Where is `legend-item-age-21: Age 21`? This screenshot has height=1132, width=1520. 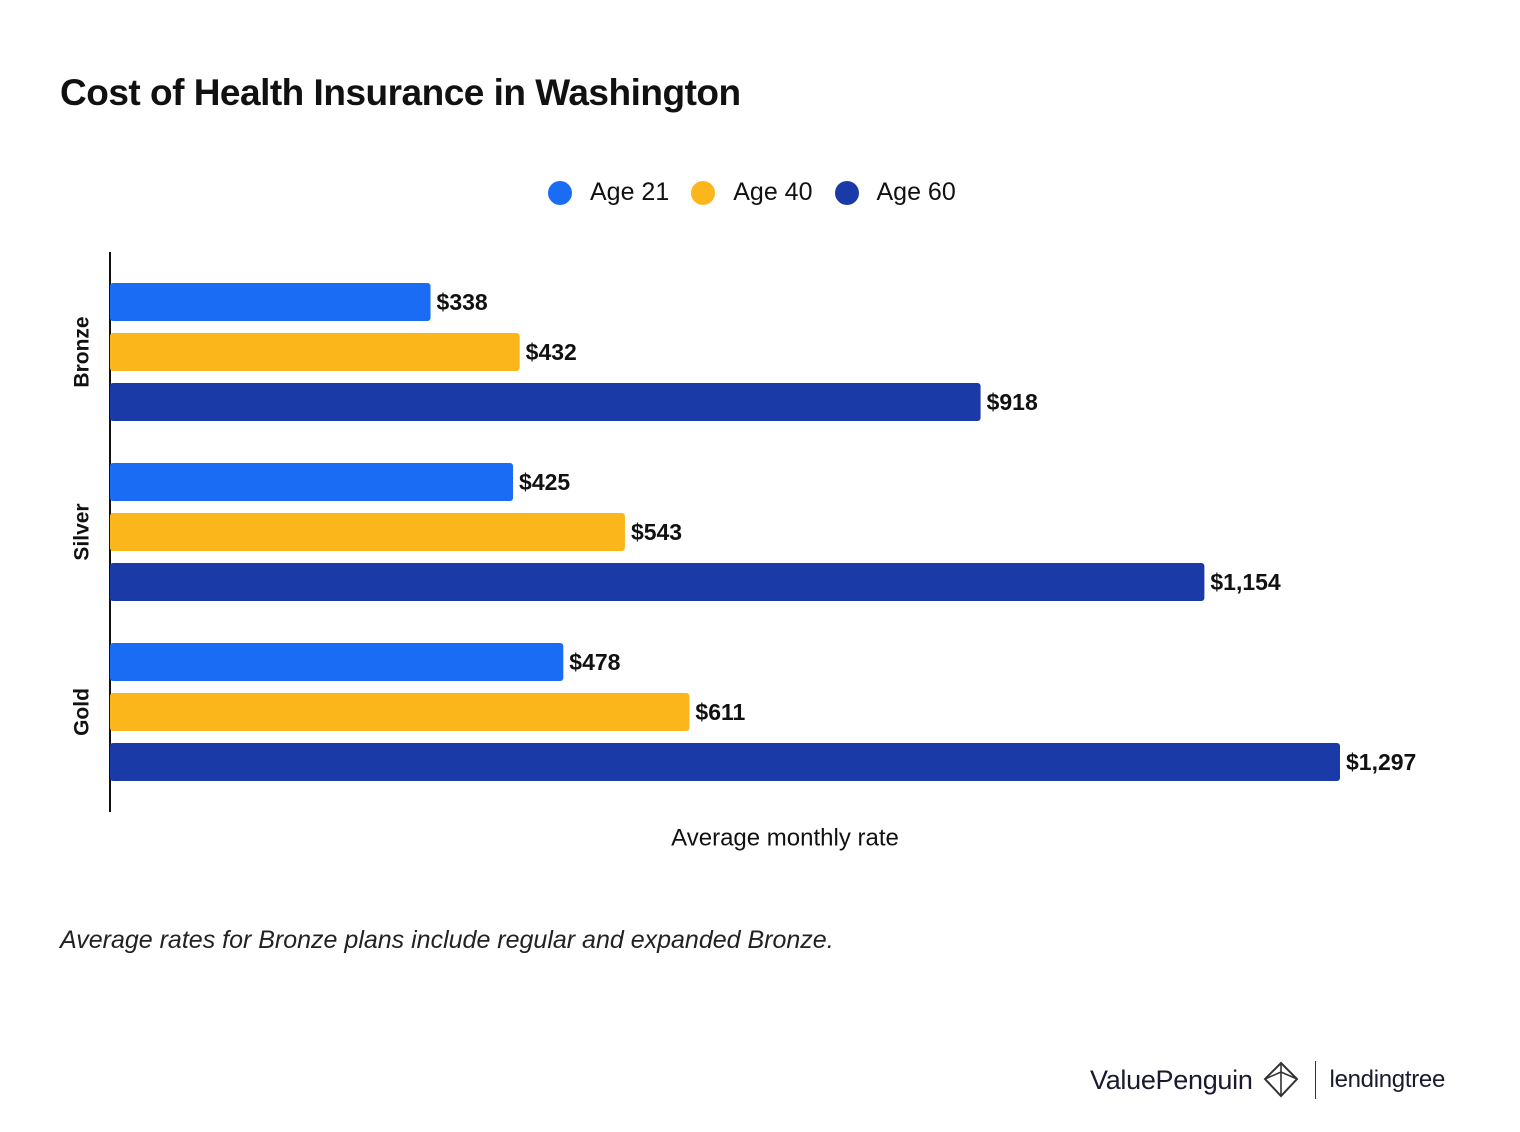
legend-item-age-21: Age 21 is located at coordinates (608, 192).